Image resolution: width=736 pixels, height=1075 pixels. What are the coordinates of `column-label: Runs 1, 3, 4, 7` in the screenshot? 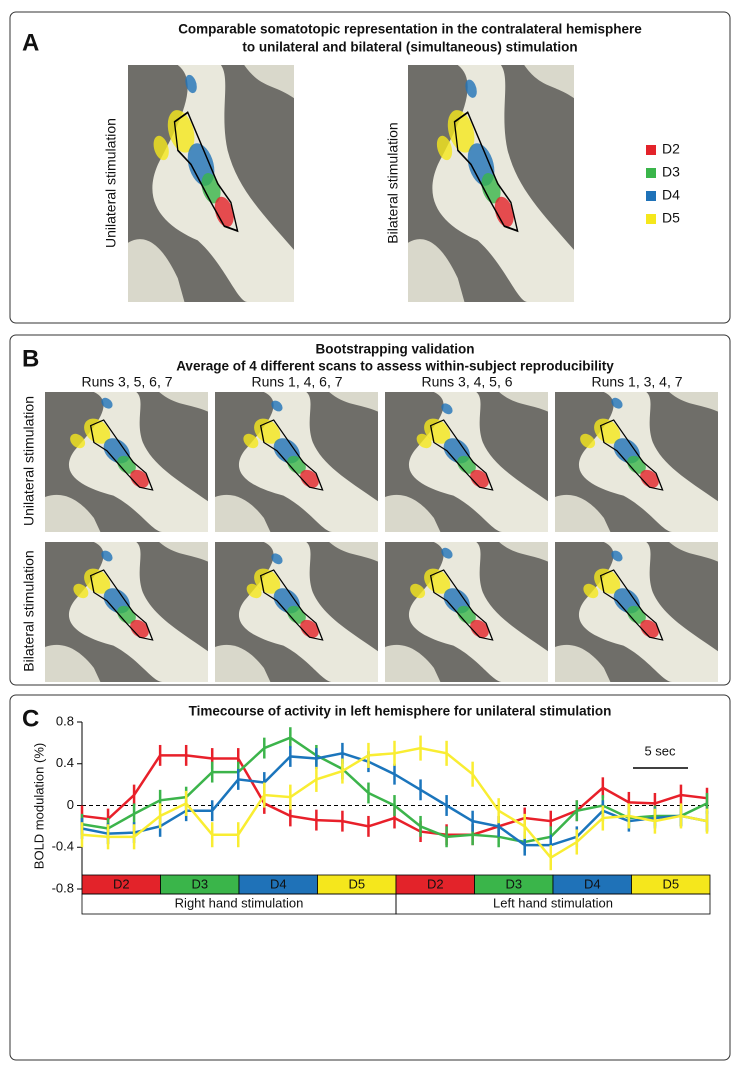 It's located at (636, 382).